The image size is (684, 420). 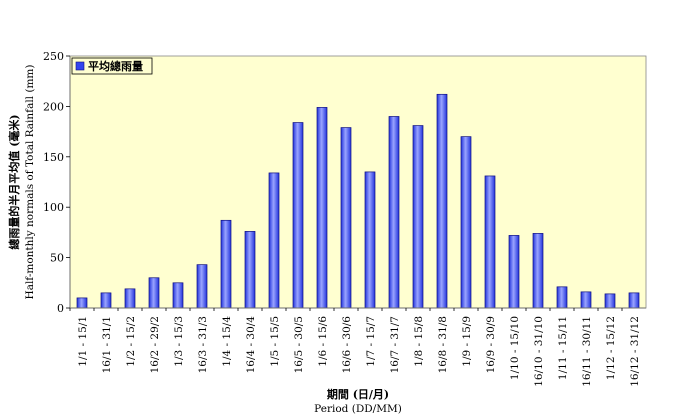 I want to click on x-tick-label: 16/7 - 31/7, so click(x=395, y=344).